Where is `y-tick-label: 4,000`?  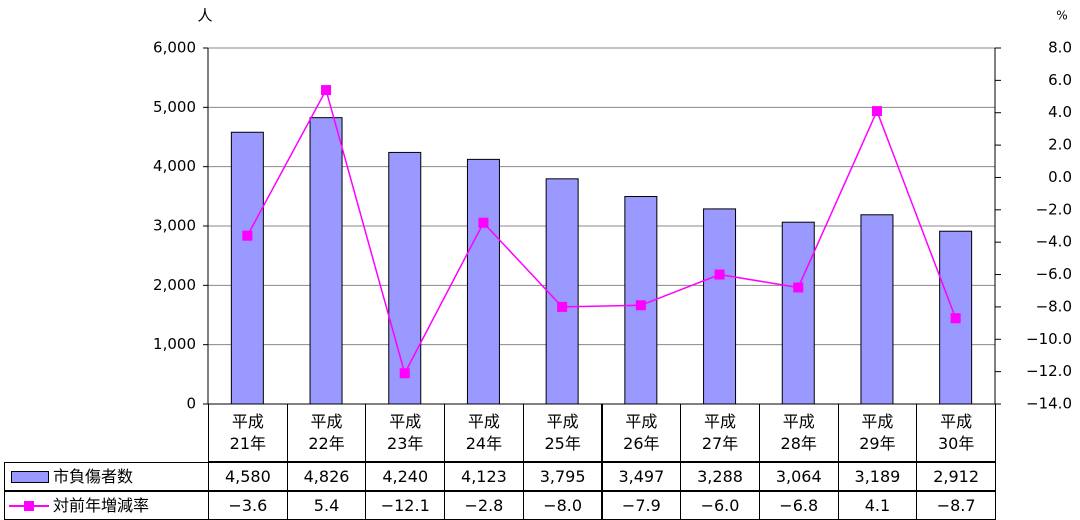
y-tick-label: 4,000 is located at coordinates (174, 166).